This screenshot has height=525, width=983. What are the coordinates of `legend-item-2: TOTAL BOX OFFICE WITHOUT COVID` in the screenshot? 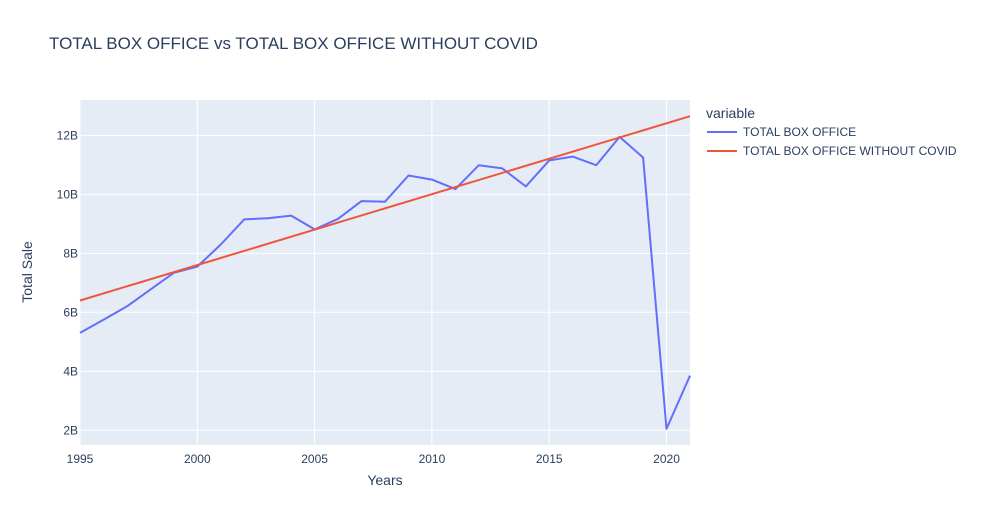 It's located at (832, 151).